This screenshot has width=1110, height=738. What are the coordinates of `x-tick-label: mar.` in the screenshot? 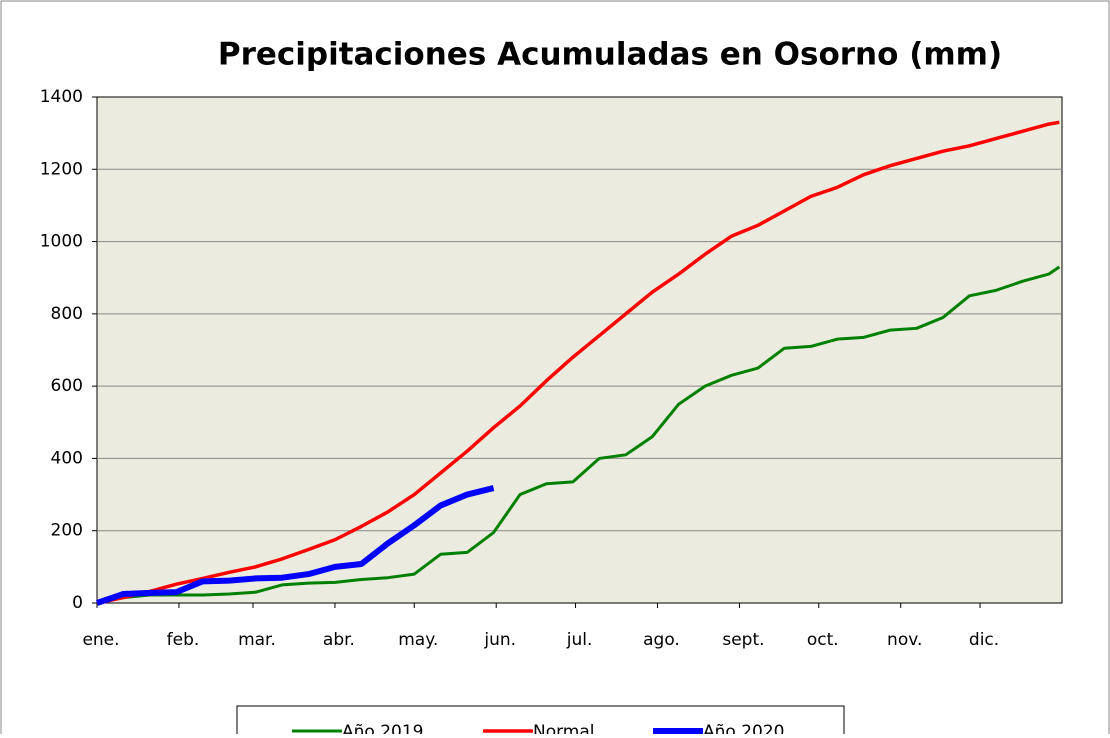 It's located at (257, 640).